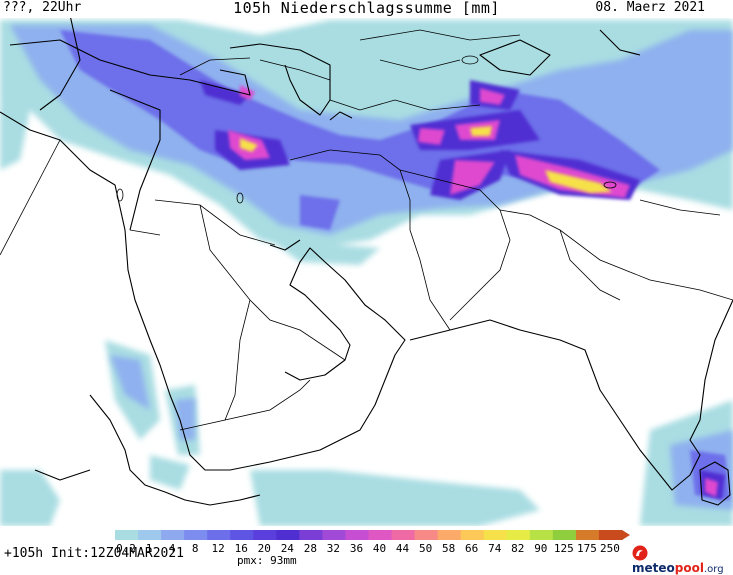  I want to click on legend-value-label: 16, so click(241, 548).